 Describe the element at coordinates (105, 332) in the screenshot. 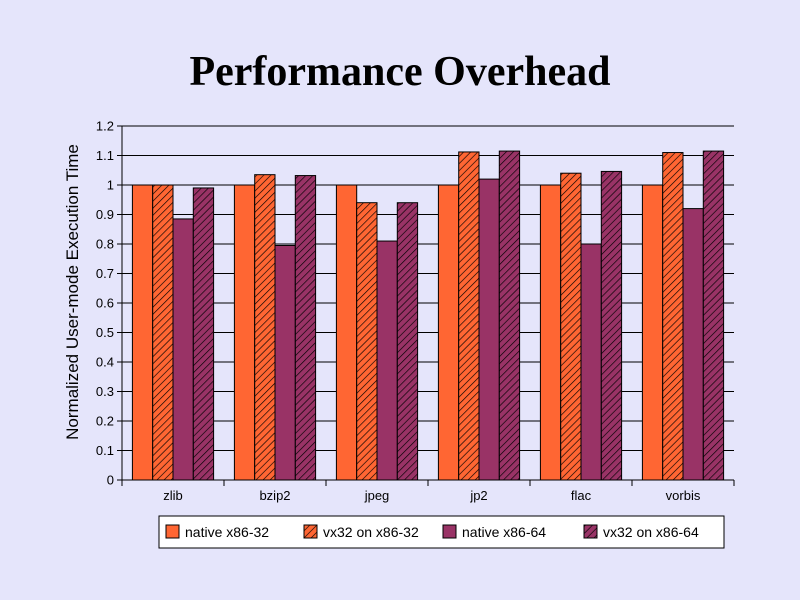

I see `y-tick-label: 0.5` at that location.